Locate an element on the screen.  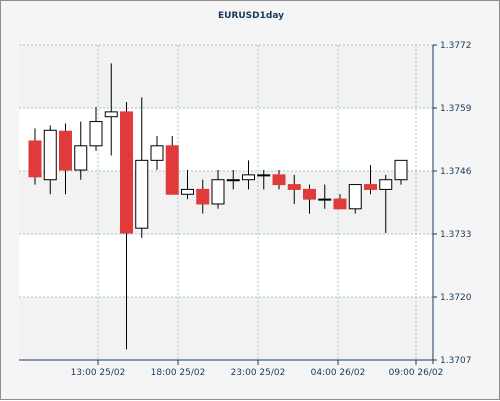
y-tick-label: 1.3746 is located at coordinates (456, 172).